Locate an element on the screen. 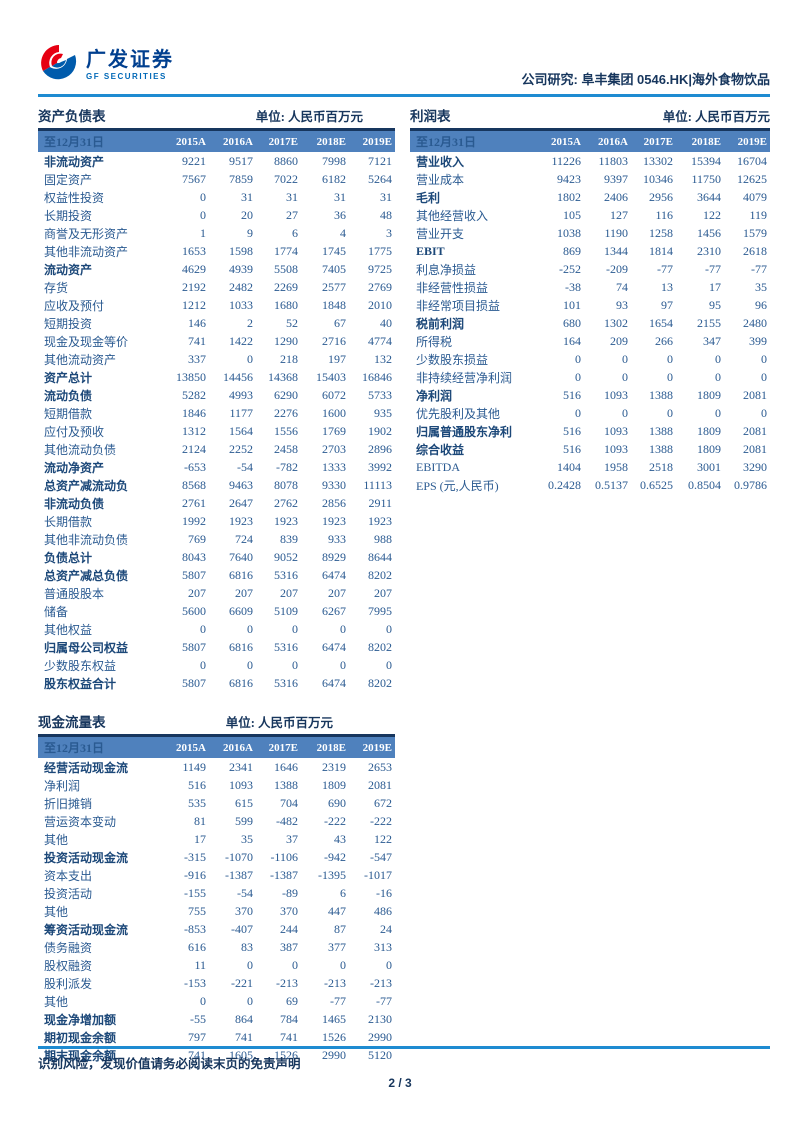  cell-value: 1958 is located at coordinates (616, 466).